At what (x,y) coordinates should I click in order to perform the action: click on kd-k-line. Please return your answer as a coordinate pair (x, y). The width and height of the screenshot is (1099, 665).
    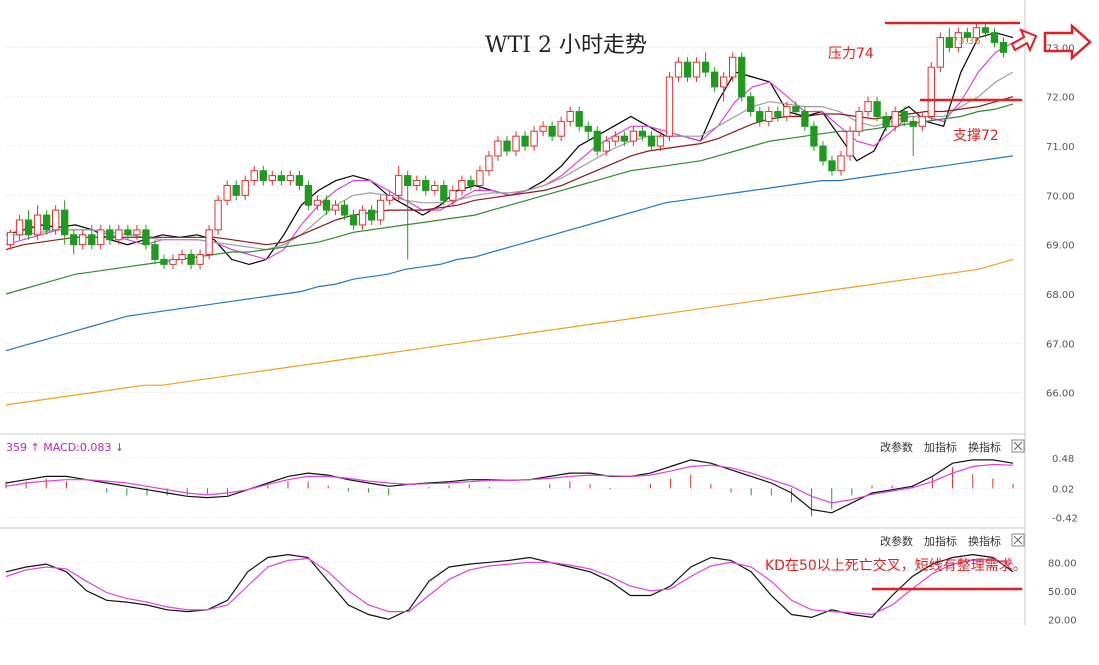
    Looking at the image, I should click on (509, 586).